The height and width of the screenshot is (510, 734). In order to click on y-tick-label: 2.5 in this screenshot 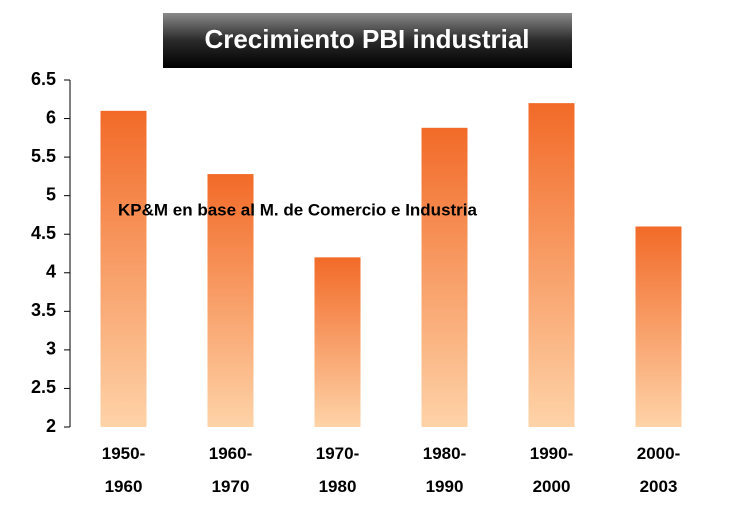, I will do `click(43, 387)`.